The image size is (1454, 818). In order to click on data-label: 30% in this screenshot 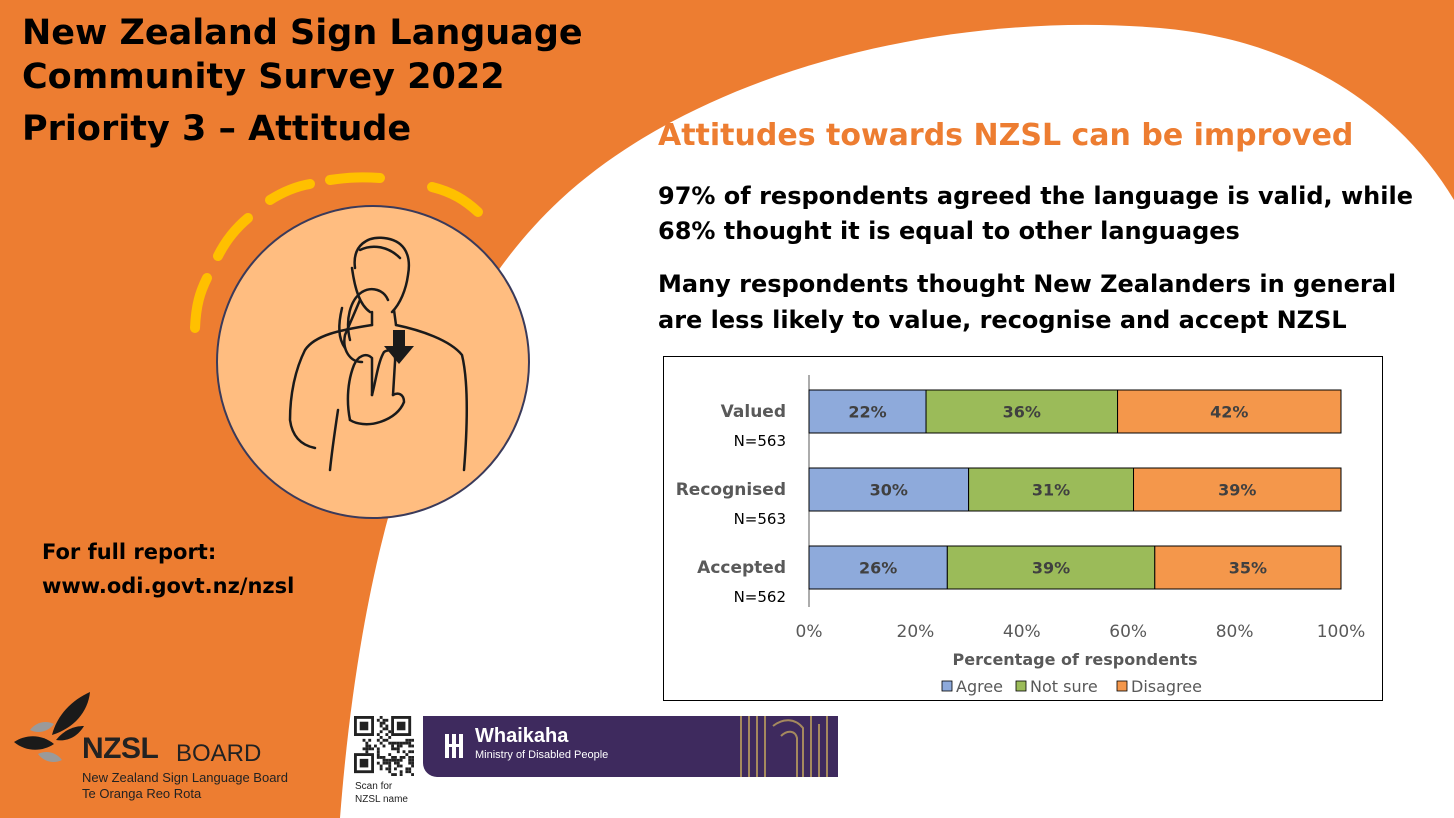, I will do `click(889, 490)`.